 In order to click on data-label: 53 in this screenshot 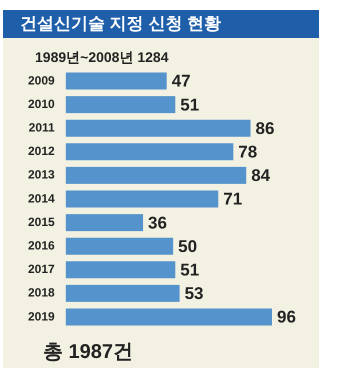, I will do `click(194, 294)`.